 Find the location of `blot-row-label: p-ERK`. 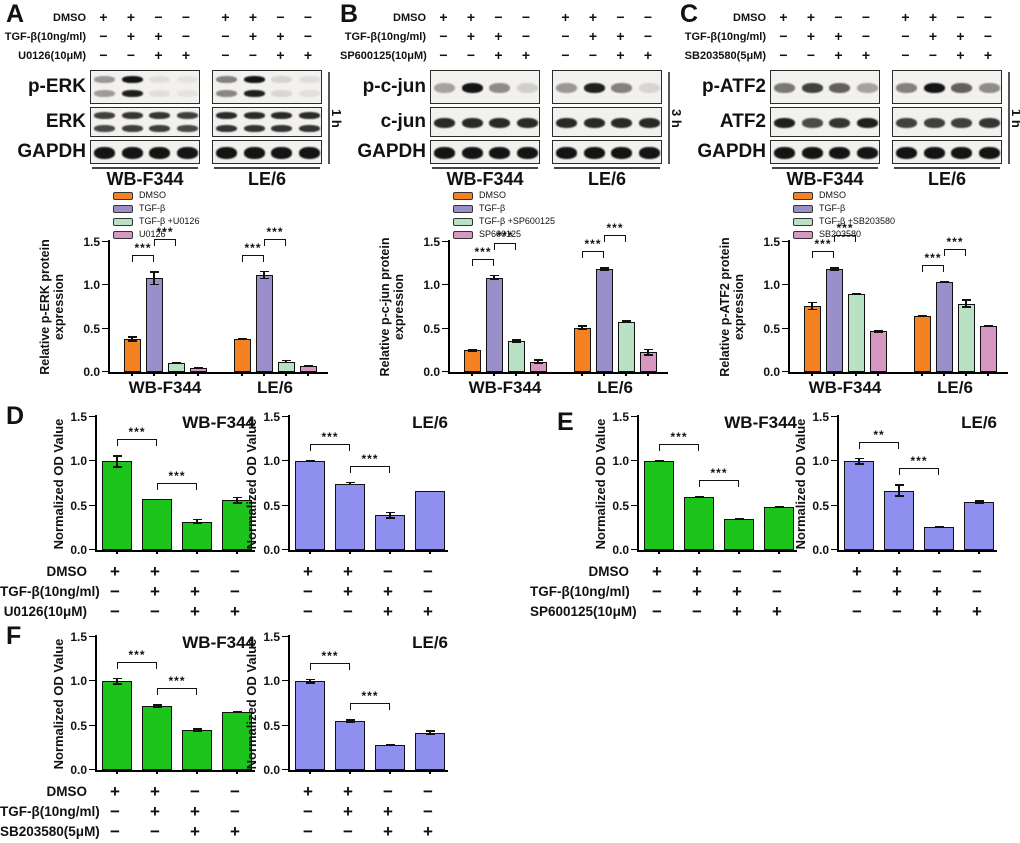

blot-row-label: p-ERK is located at coordinates (56, 86).